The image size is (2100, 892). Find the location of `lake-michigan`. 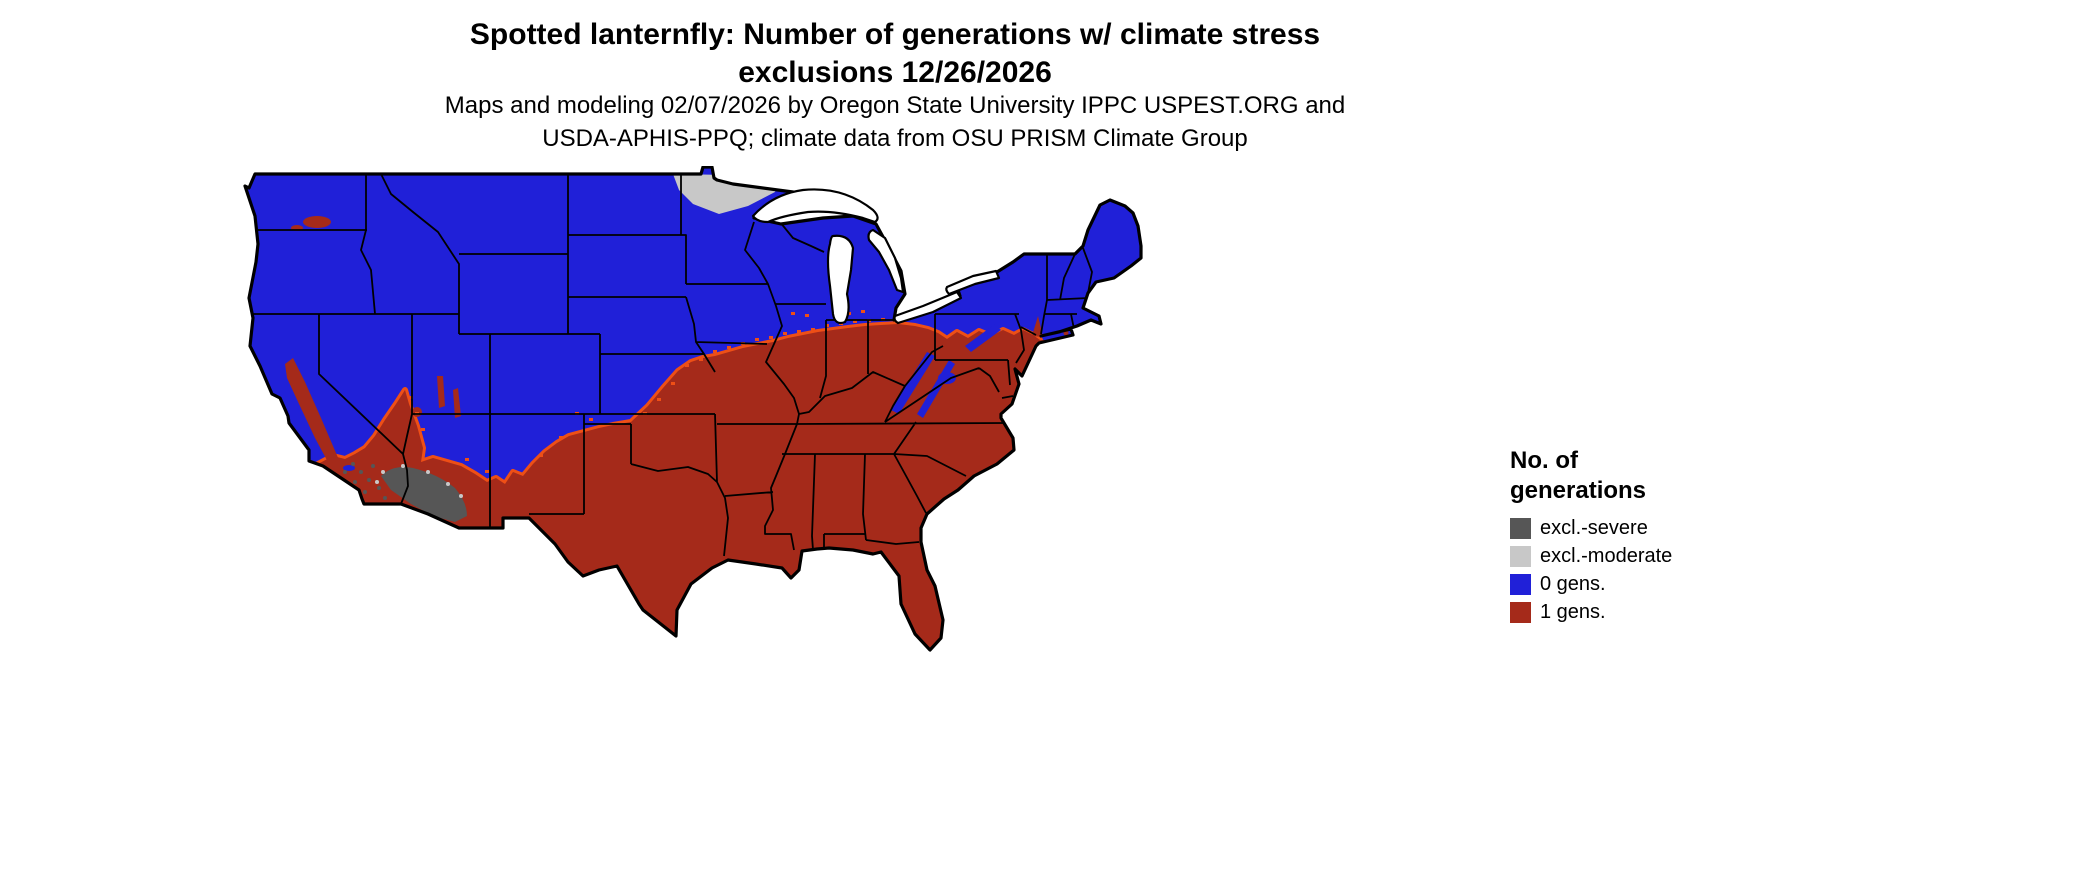

lake-michigan is located at coordinates (840, 279).